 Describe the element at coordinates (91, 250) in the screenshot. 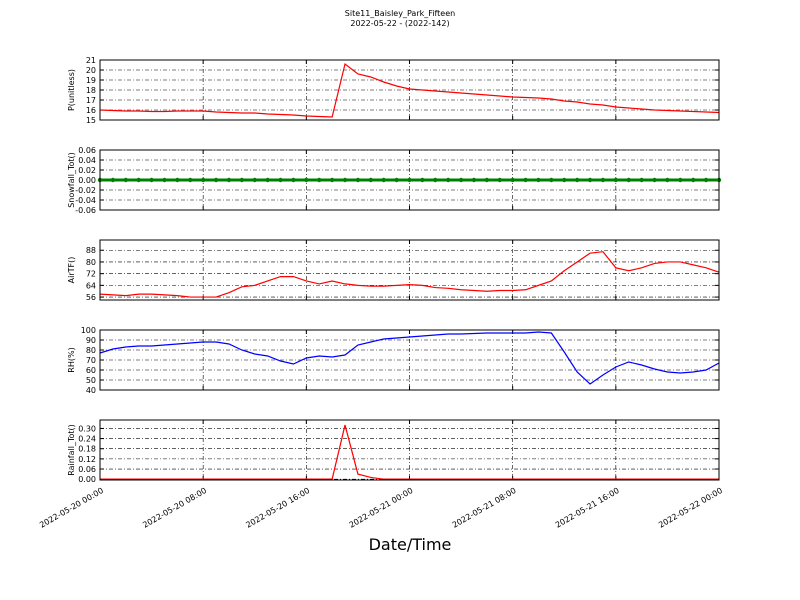

I see `y-tick-label: 88` at that location.